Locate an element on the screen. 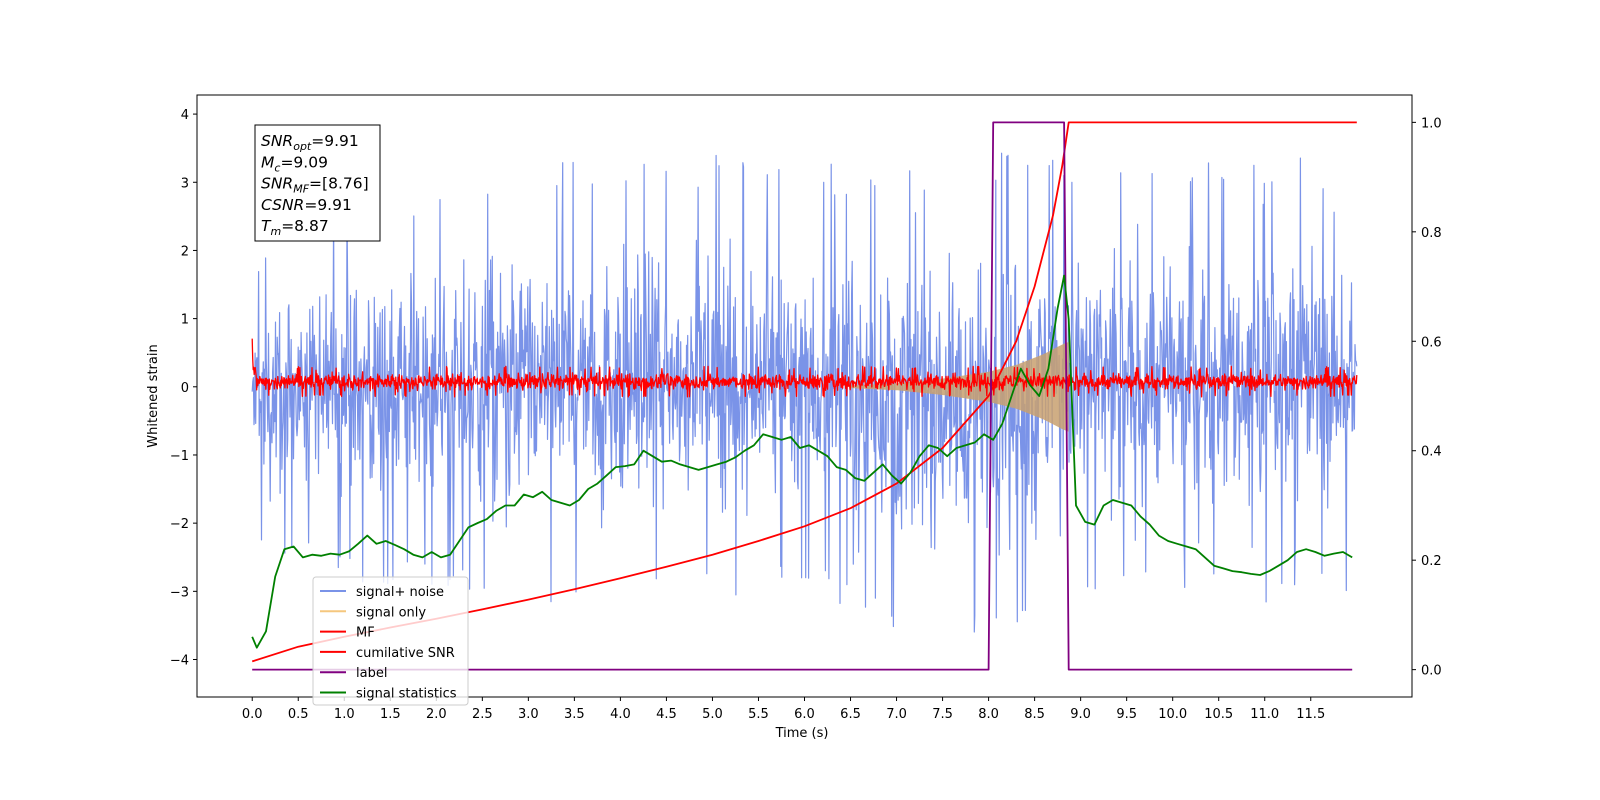  x-tick-label: 4.0 is located at coordinates (620, 714).